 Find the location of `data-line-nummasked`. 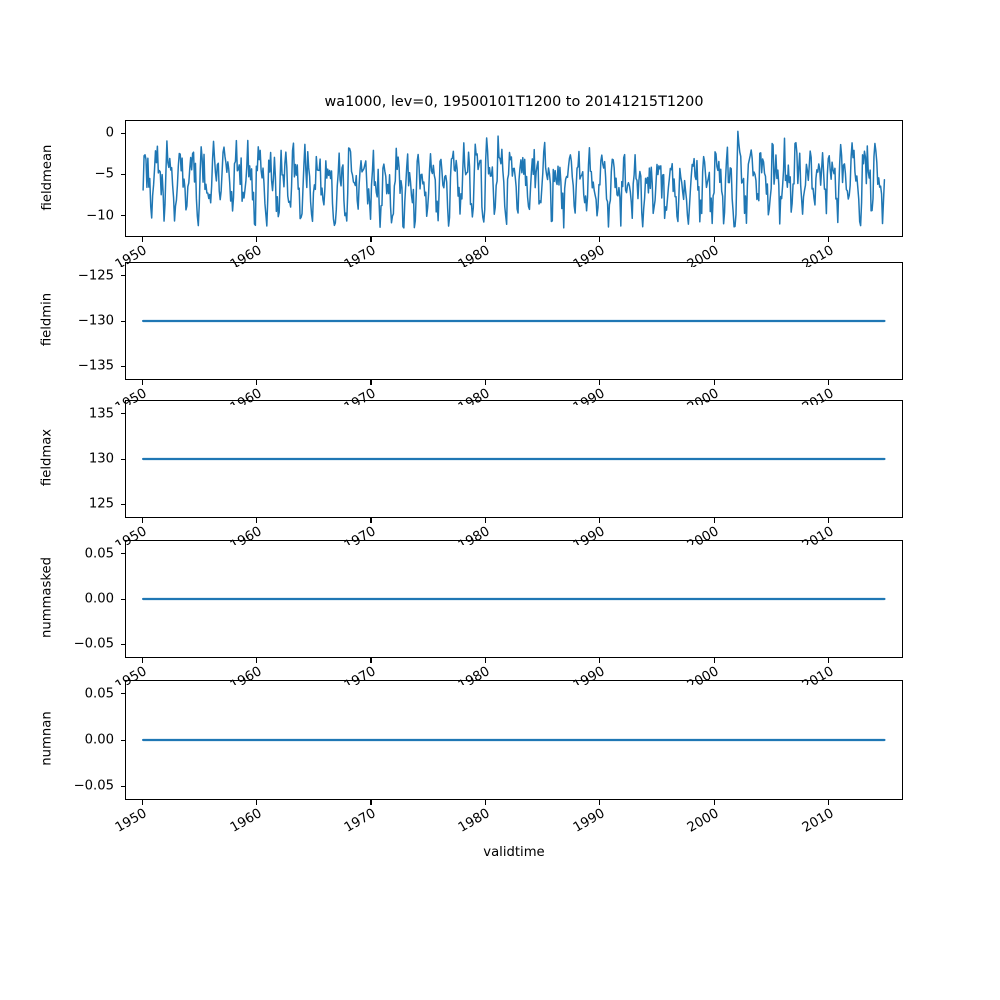

data-line-nummasked is located at coordinates (514, 599).